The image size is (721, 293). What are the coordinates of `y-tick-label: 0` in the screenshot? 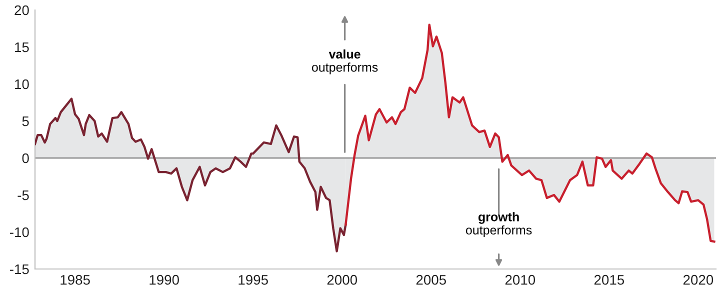 It's located at (25, 158).